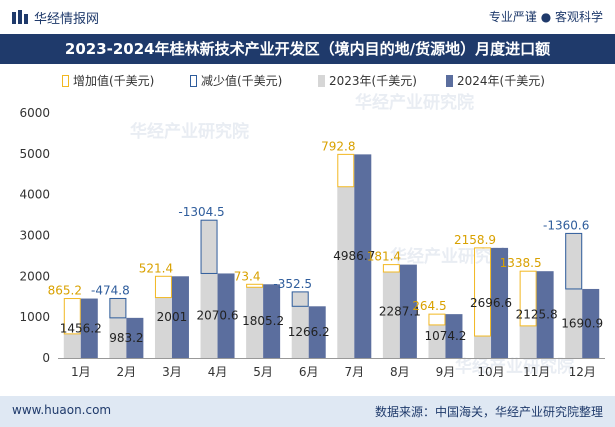 The image size is (615, 427). What do you see at coordinates (247, 276) in the screenshot?
I see `change-label-5: 73.4` at bounding box center [247, 276].